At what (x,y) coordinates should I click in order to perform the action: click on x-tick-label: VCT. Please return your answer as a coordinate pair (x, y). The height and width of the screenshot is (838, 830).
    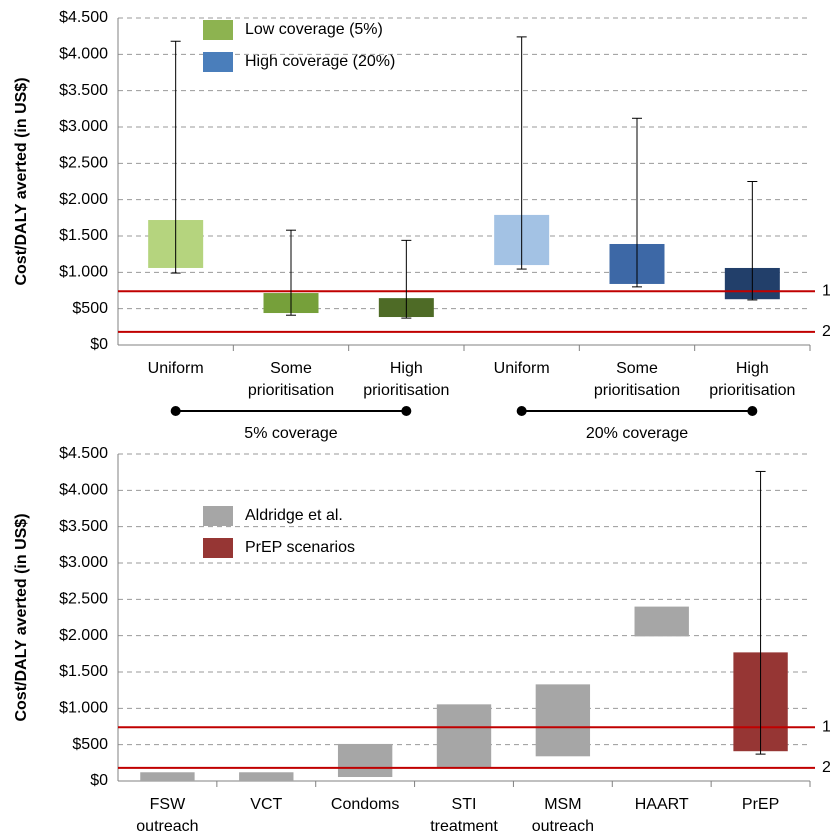
    Looking at the image, I should click on (266, 804).